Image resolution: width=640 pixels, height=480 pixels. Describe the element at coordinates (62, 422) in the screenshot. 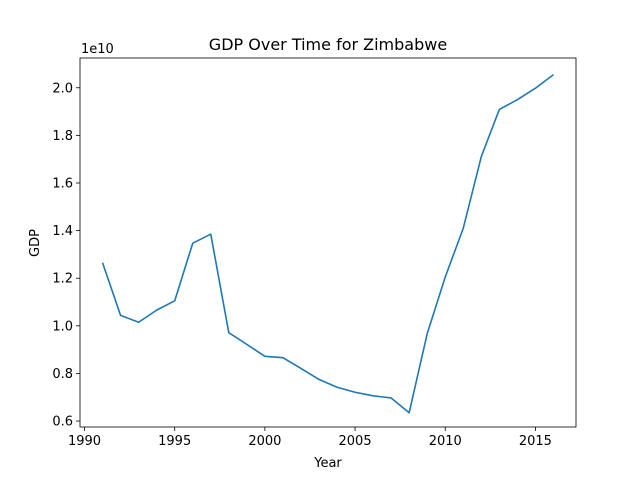

I see `y-tick-label-0: 0.6` at that location.